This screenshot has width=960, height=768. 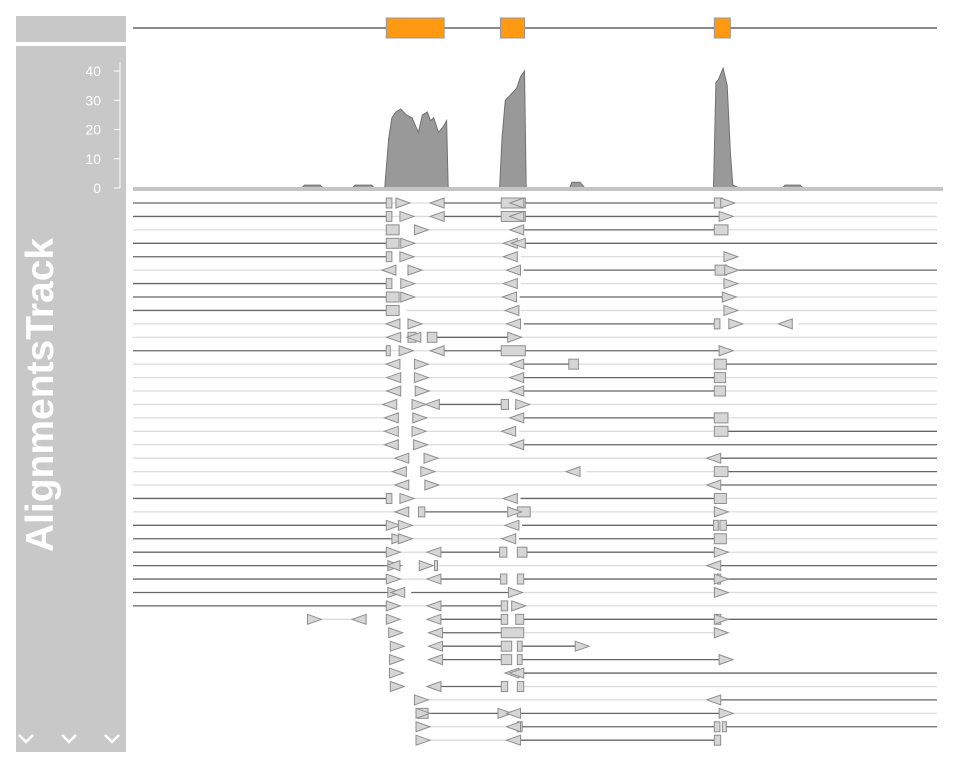 I want to click on y-tick-label: 40, so click(x=93, y=71).